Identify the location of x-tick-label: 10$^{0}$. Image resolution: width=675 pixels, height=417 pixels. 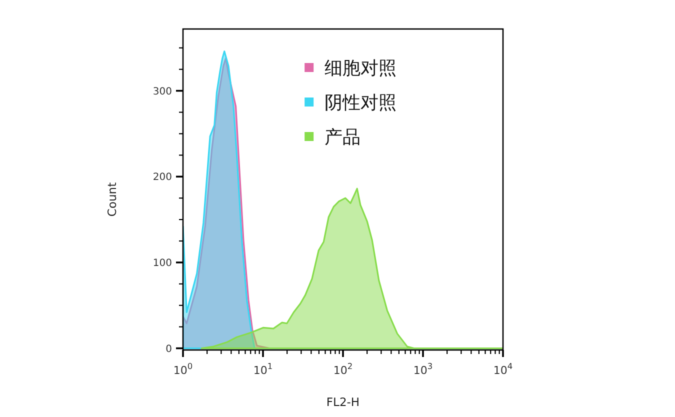
(183, 369).